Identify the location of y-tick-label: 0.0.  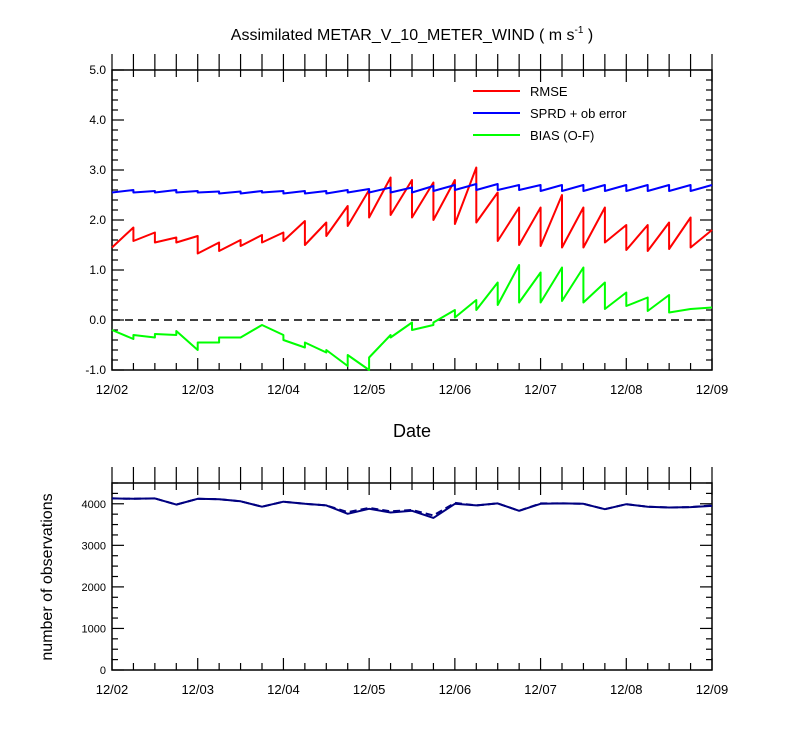
(97, 320).